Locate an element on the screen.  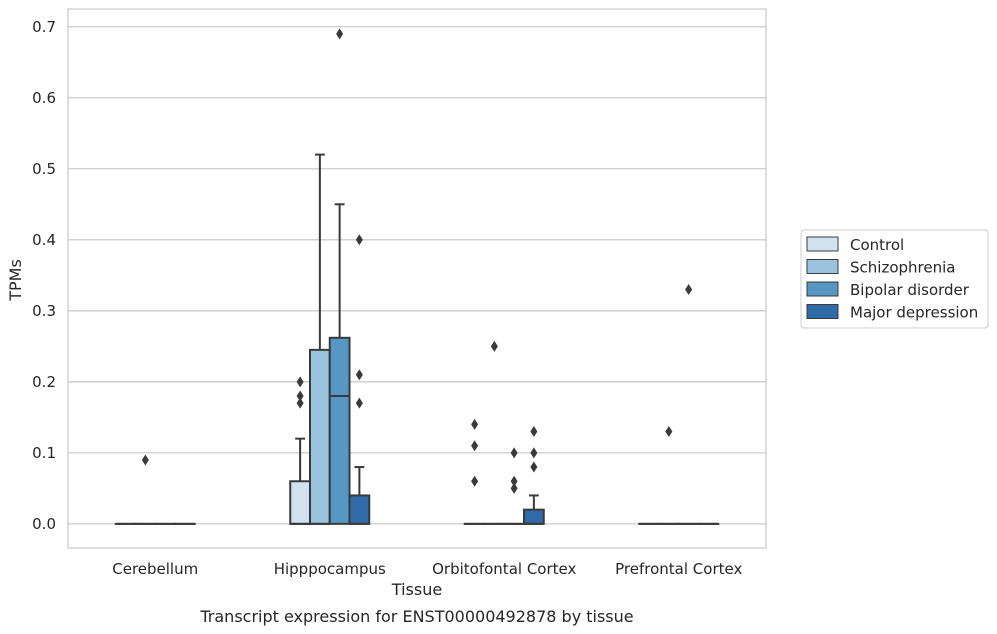
x-tick-label: Prefrontal Cortex is located at coordinates (678, 569).